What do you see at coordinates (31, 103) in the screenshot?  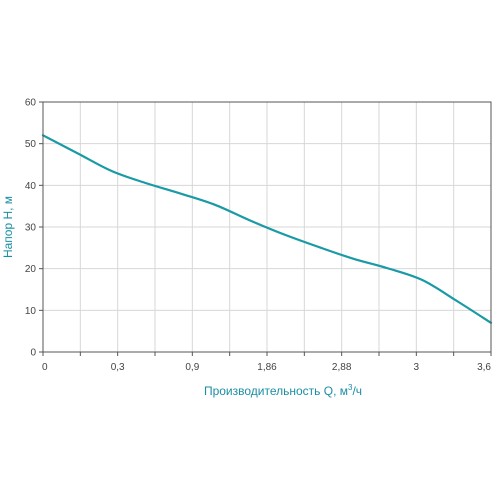 I see `y-tick-label: 60` at bounding box center [31, 103].